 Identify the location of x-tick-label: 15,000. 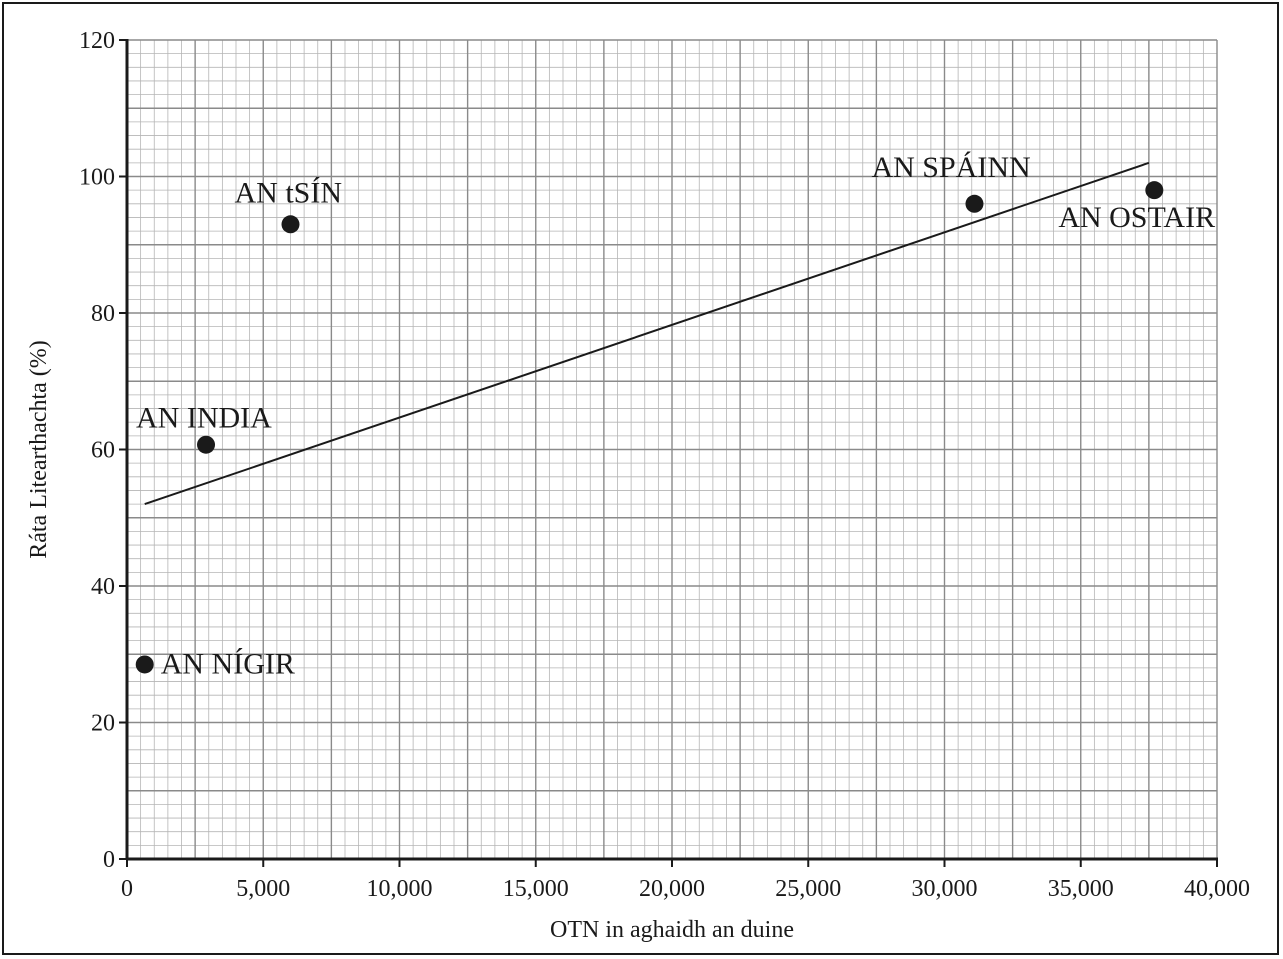
(536, 889).